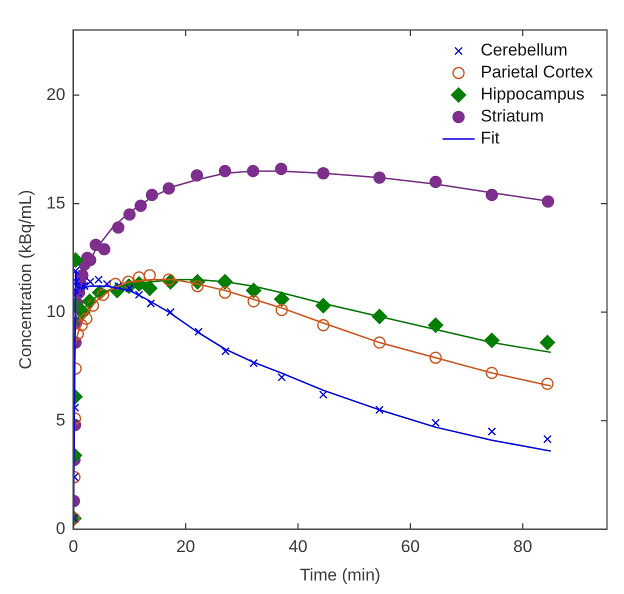 The height and width of the screenshot is (594, 624). Describe the element at coordinates (56, 202) in the screenshot. I see `y-tick-label: 15` at that location.